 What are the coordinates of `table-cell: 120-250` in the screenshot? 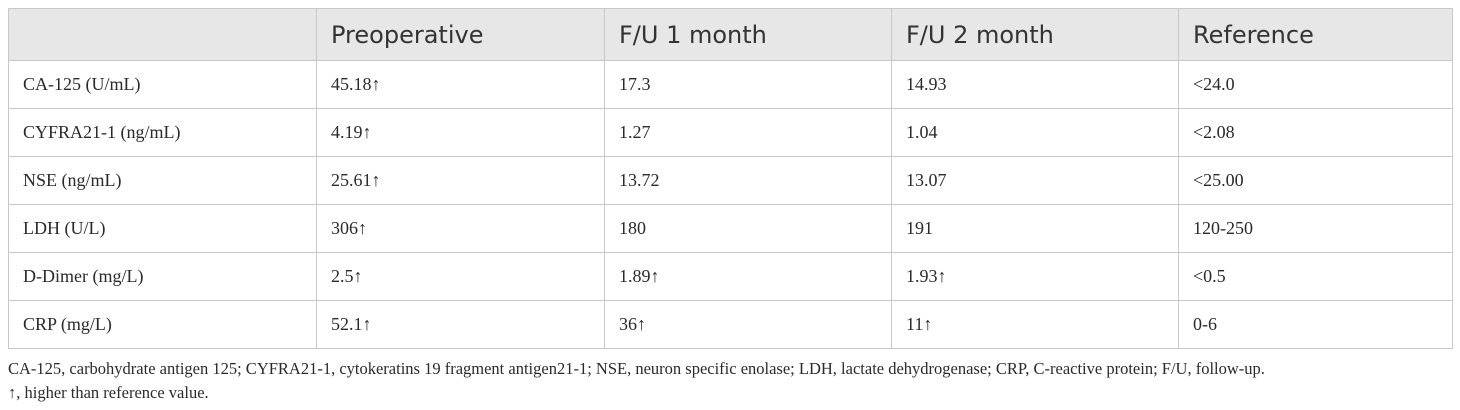 It's located at (1315, 228).